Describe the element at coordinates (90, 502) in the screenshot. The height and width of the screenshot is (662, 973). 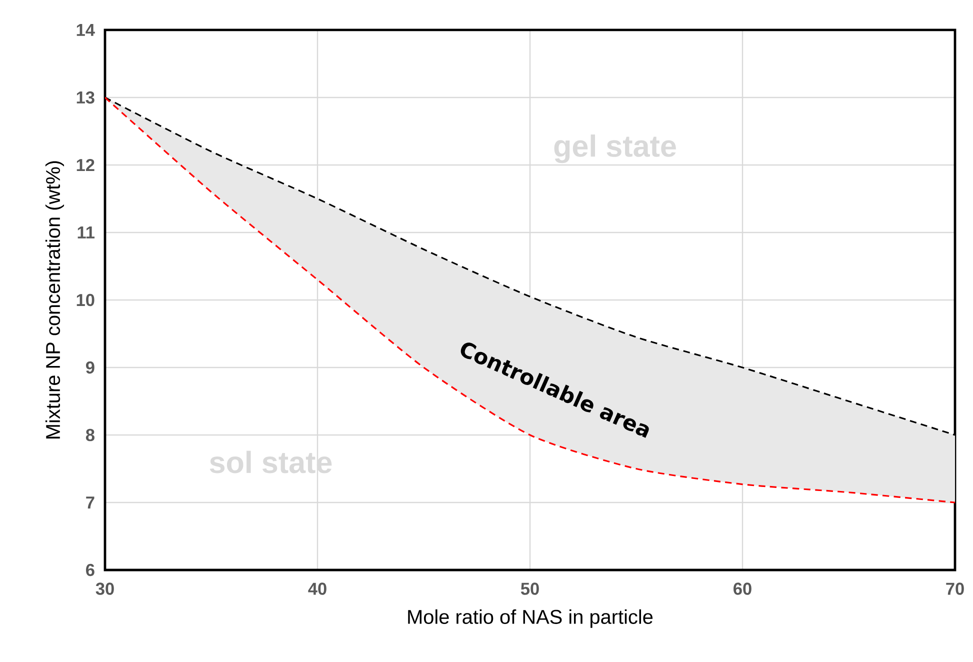
I see `y-tick-label: 7` at that location.